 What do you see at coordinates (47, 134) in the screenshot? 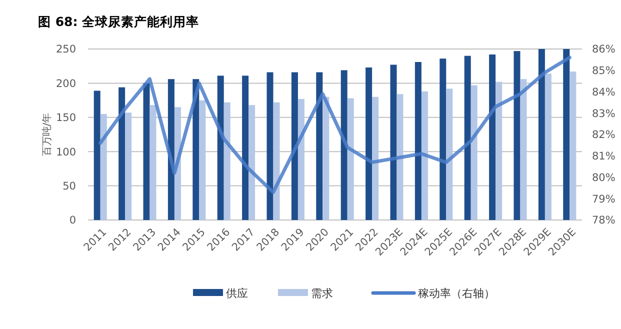
I see `y-axis-title: 百万吨/年` at bounding box center [47, 134].